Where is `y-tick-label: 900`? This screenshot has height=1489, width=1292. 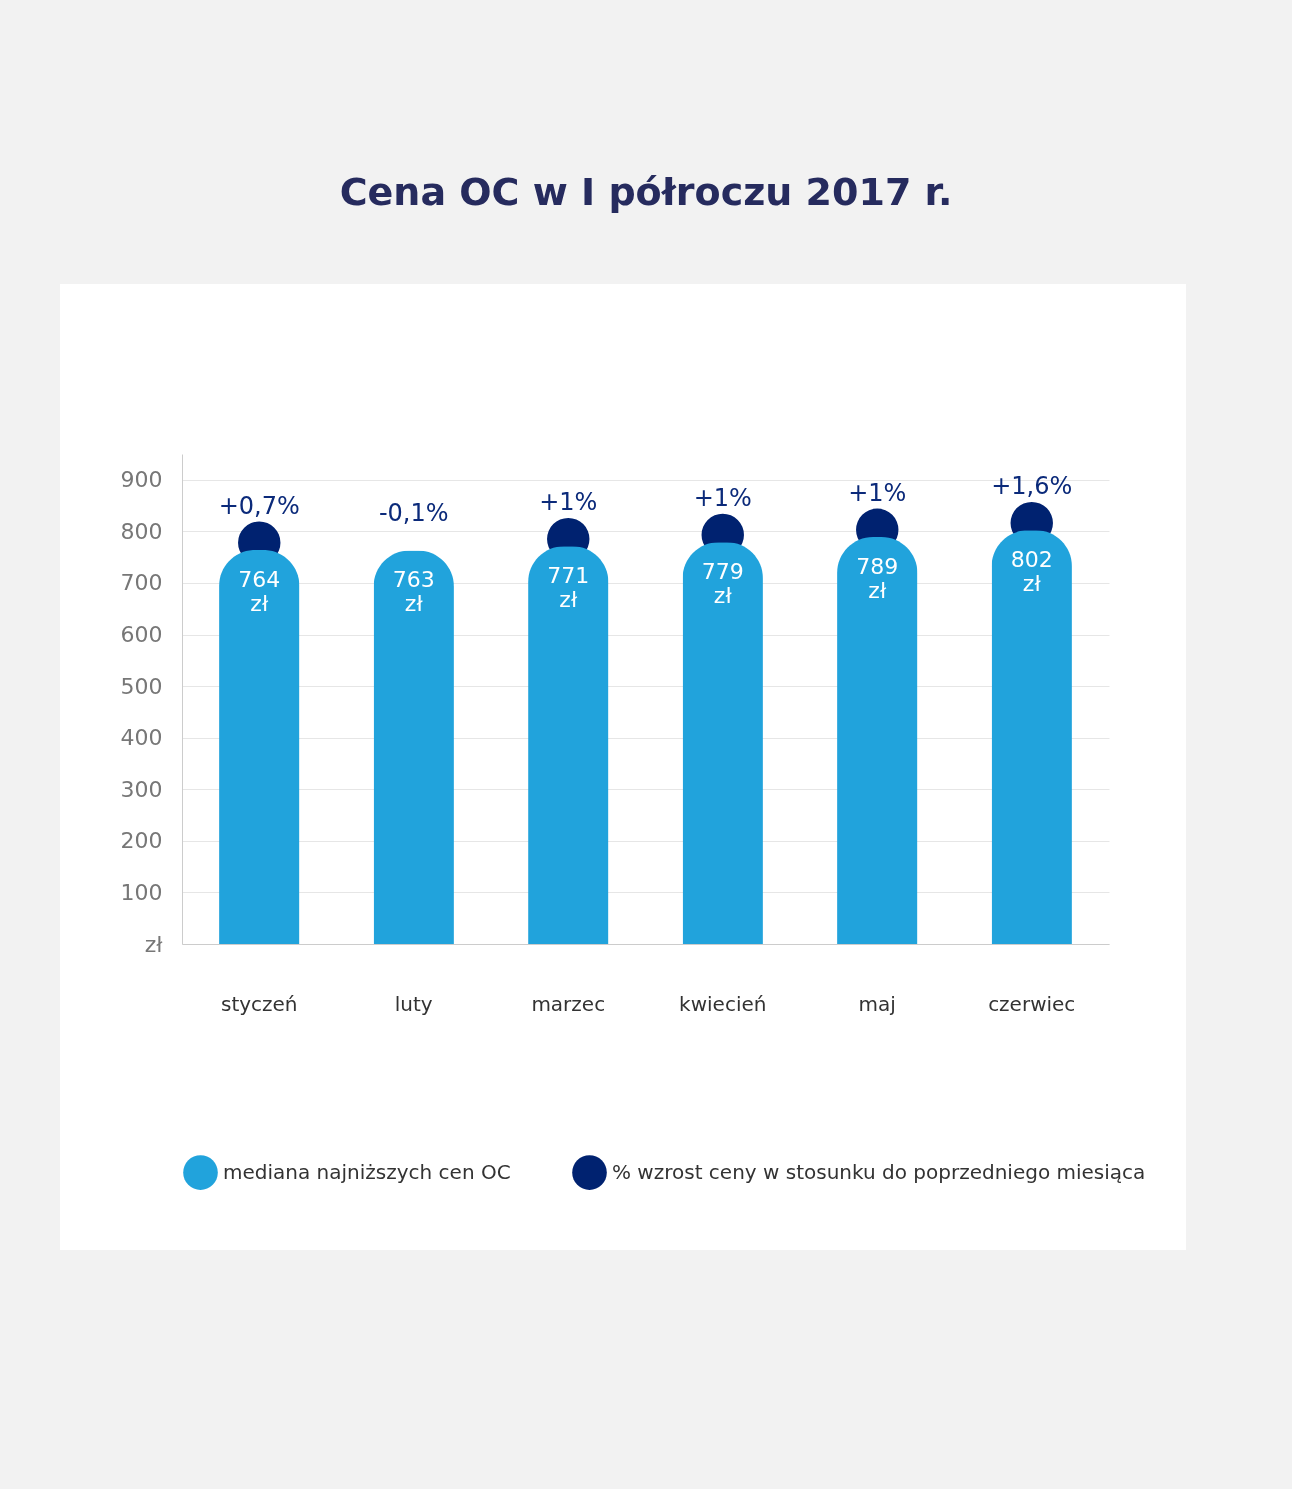
y-tick-label: 900 is located at coordinates (141, 480).